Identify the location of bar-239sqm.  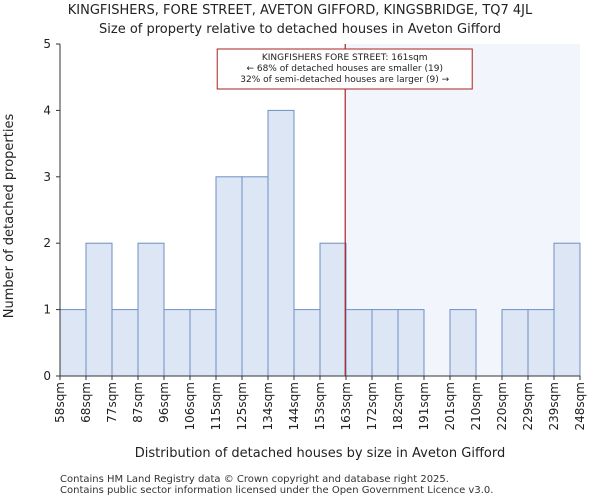
(567, 309).